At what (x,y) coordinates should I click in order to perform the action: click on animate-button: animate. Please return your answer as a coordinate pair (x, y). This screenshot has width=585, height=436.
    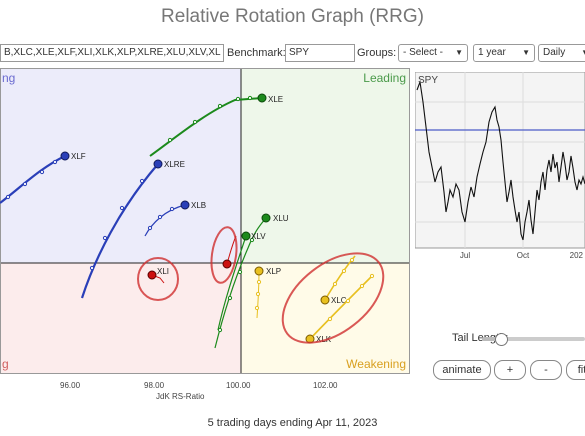
    Looking at the image, I should click on (462, 370).